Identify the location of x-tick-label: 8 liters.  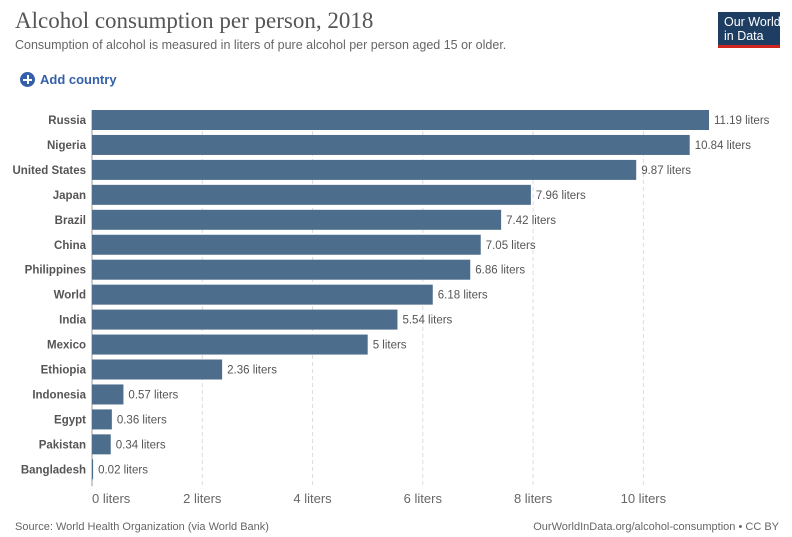
(533, 498).